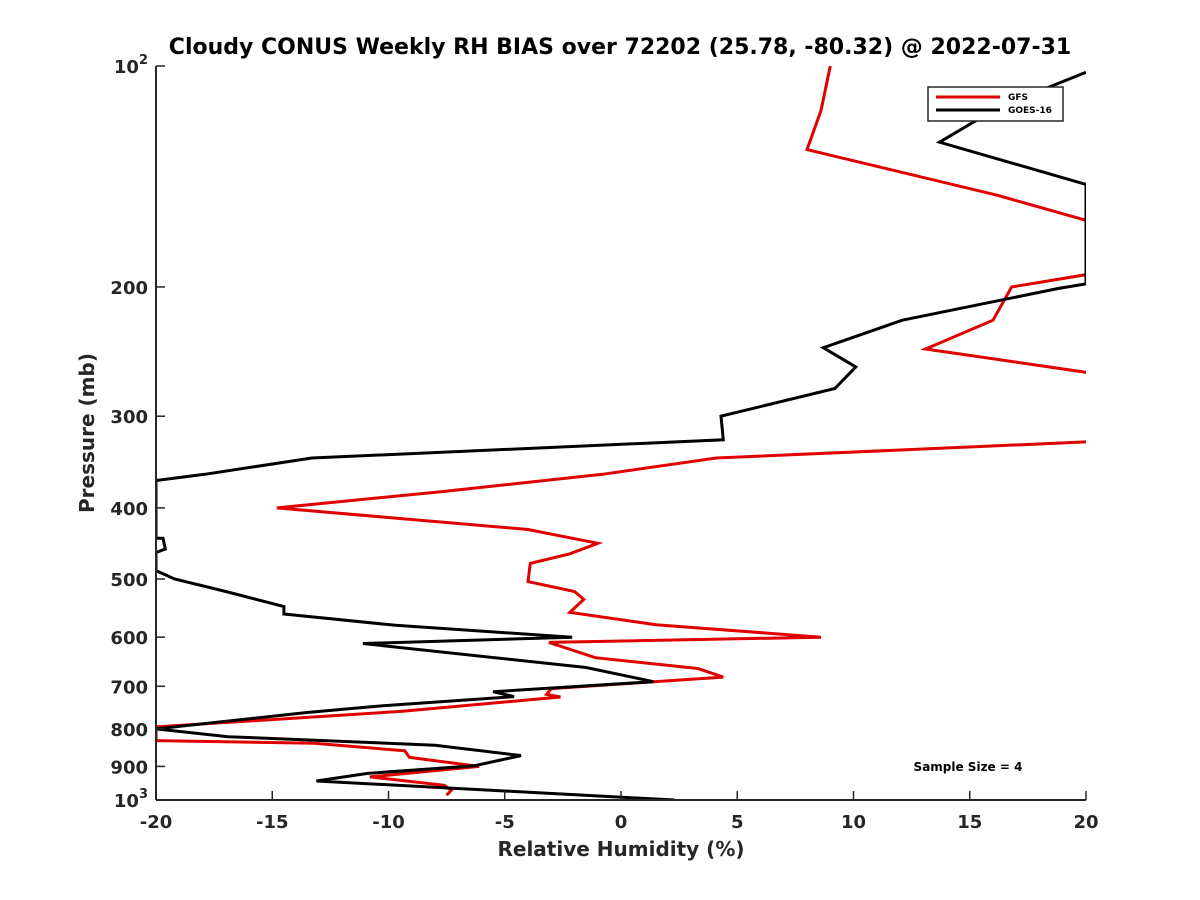 This screenshot has width=1200, height=900. Describe the element at coordinates (129, 509) in the screenshot. I see `y-tick-label: 400` at that location.